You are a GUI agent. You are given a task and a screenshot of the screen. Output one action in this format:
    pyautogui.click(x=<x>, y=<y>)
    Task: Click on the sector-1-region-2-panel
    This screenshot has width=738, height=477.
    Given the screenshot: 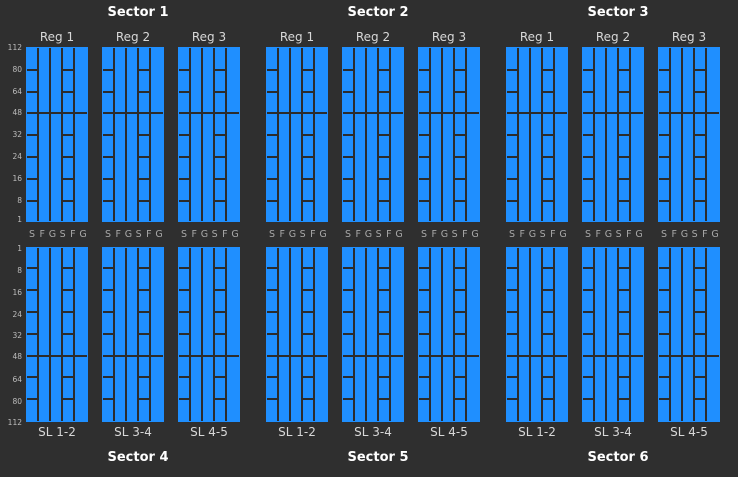 What is the action you would take?
    pyautogui.click(x=133, y=134)
    